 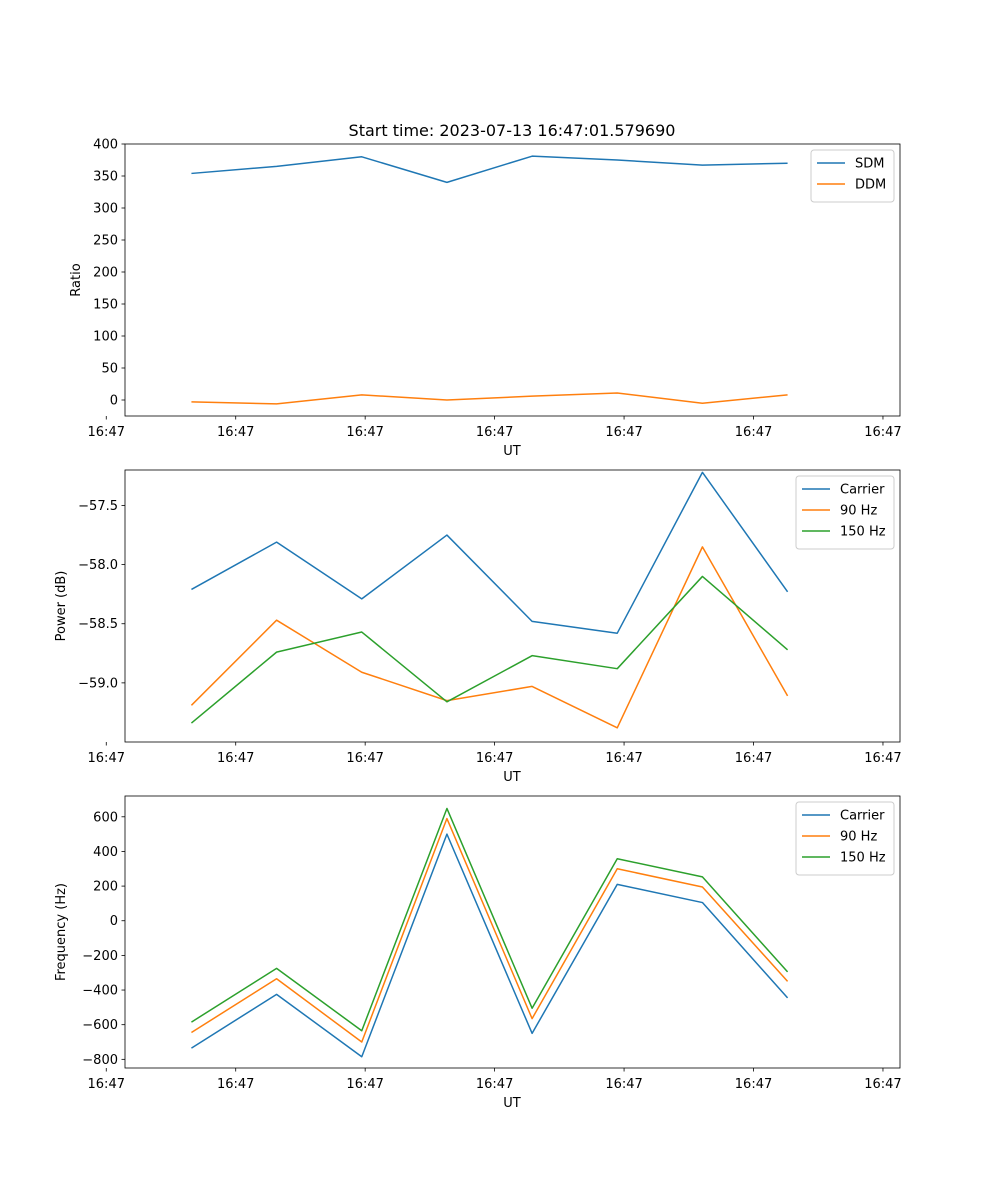 I want to click on ratio-y-tick-label: 150, so click(x=105, y=305).